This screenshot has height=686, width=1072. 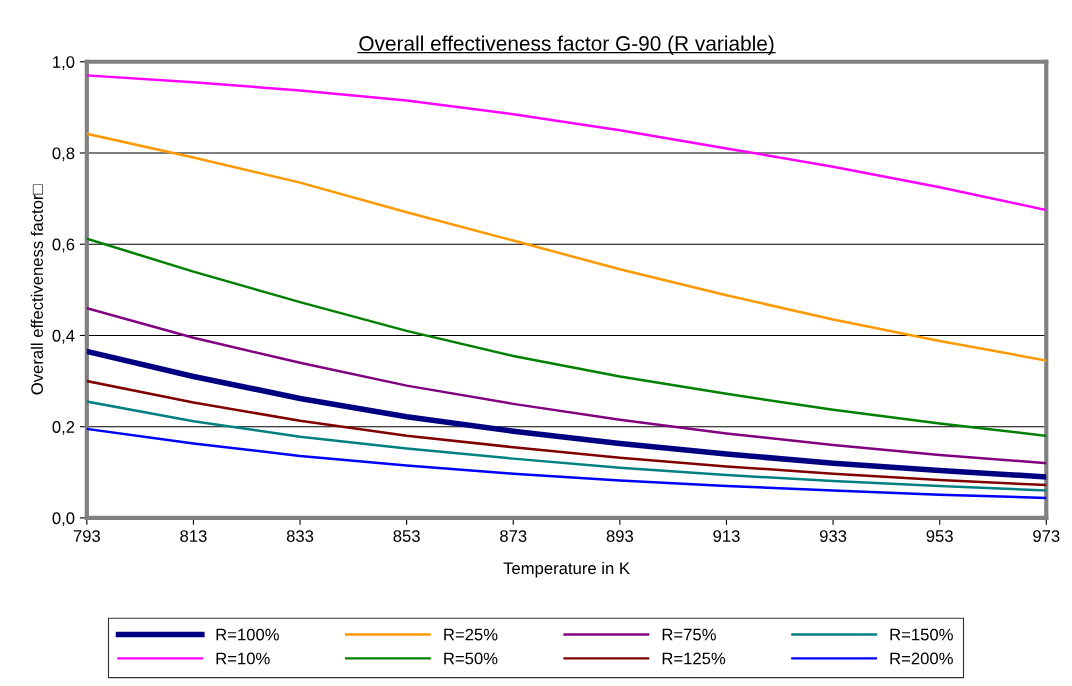 What do you see at coordinates (694, 658) in the screenshot?
I see `legend-label: R=125%` at bounding box center [694, 658].